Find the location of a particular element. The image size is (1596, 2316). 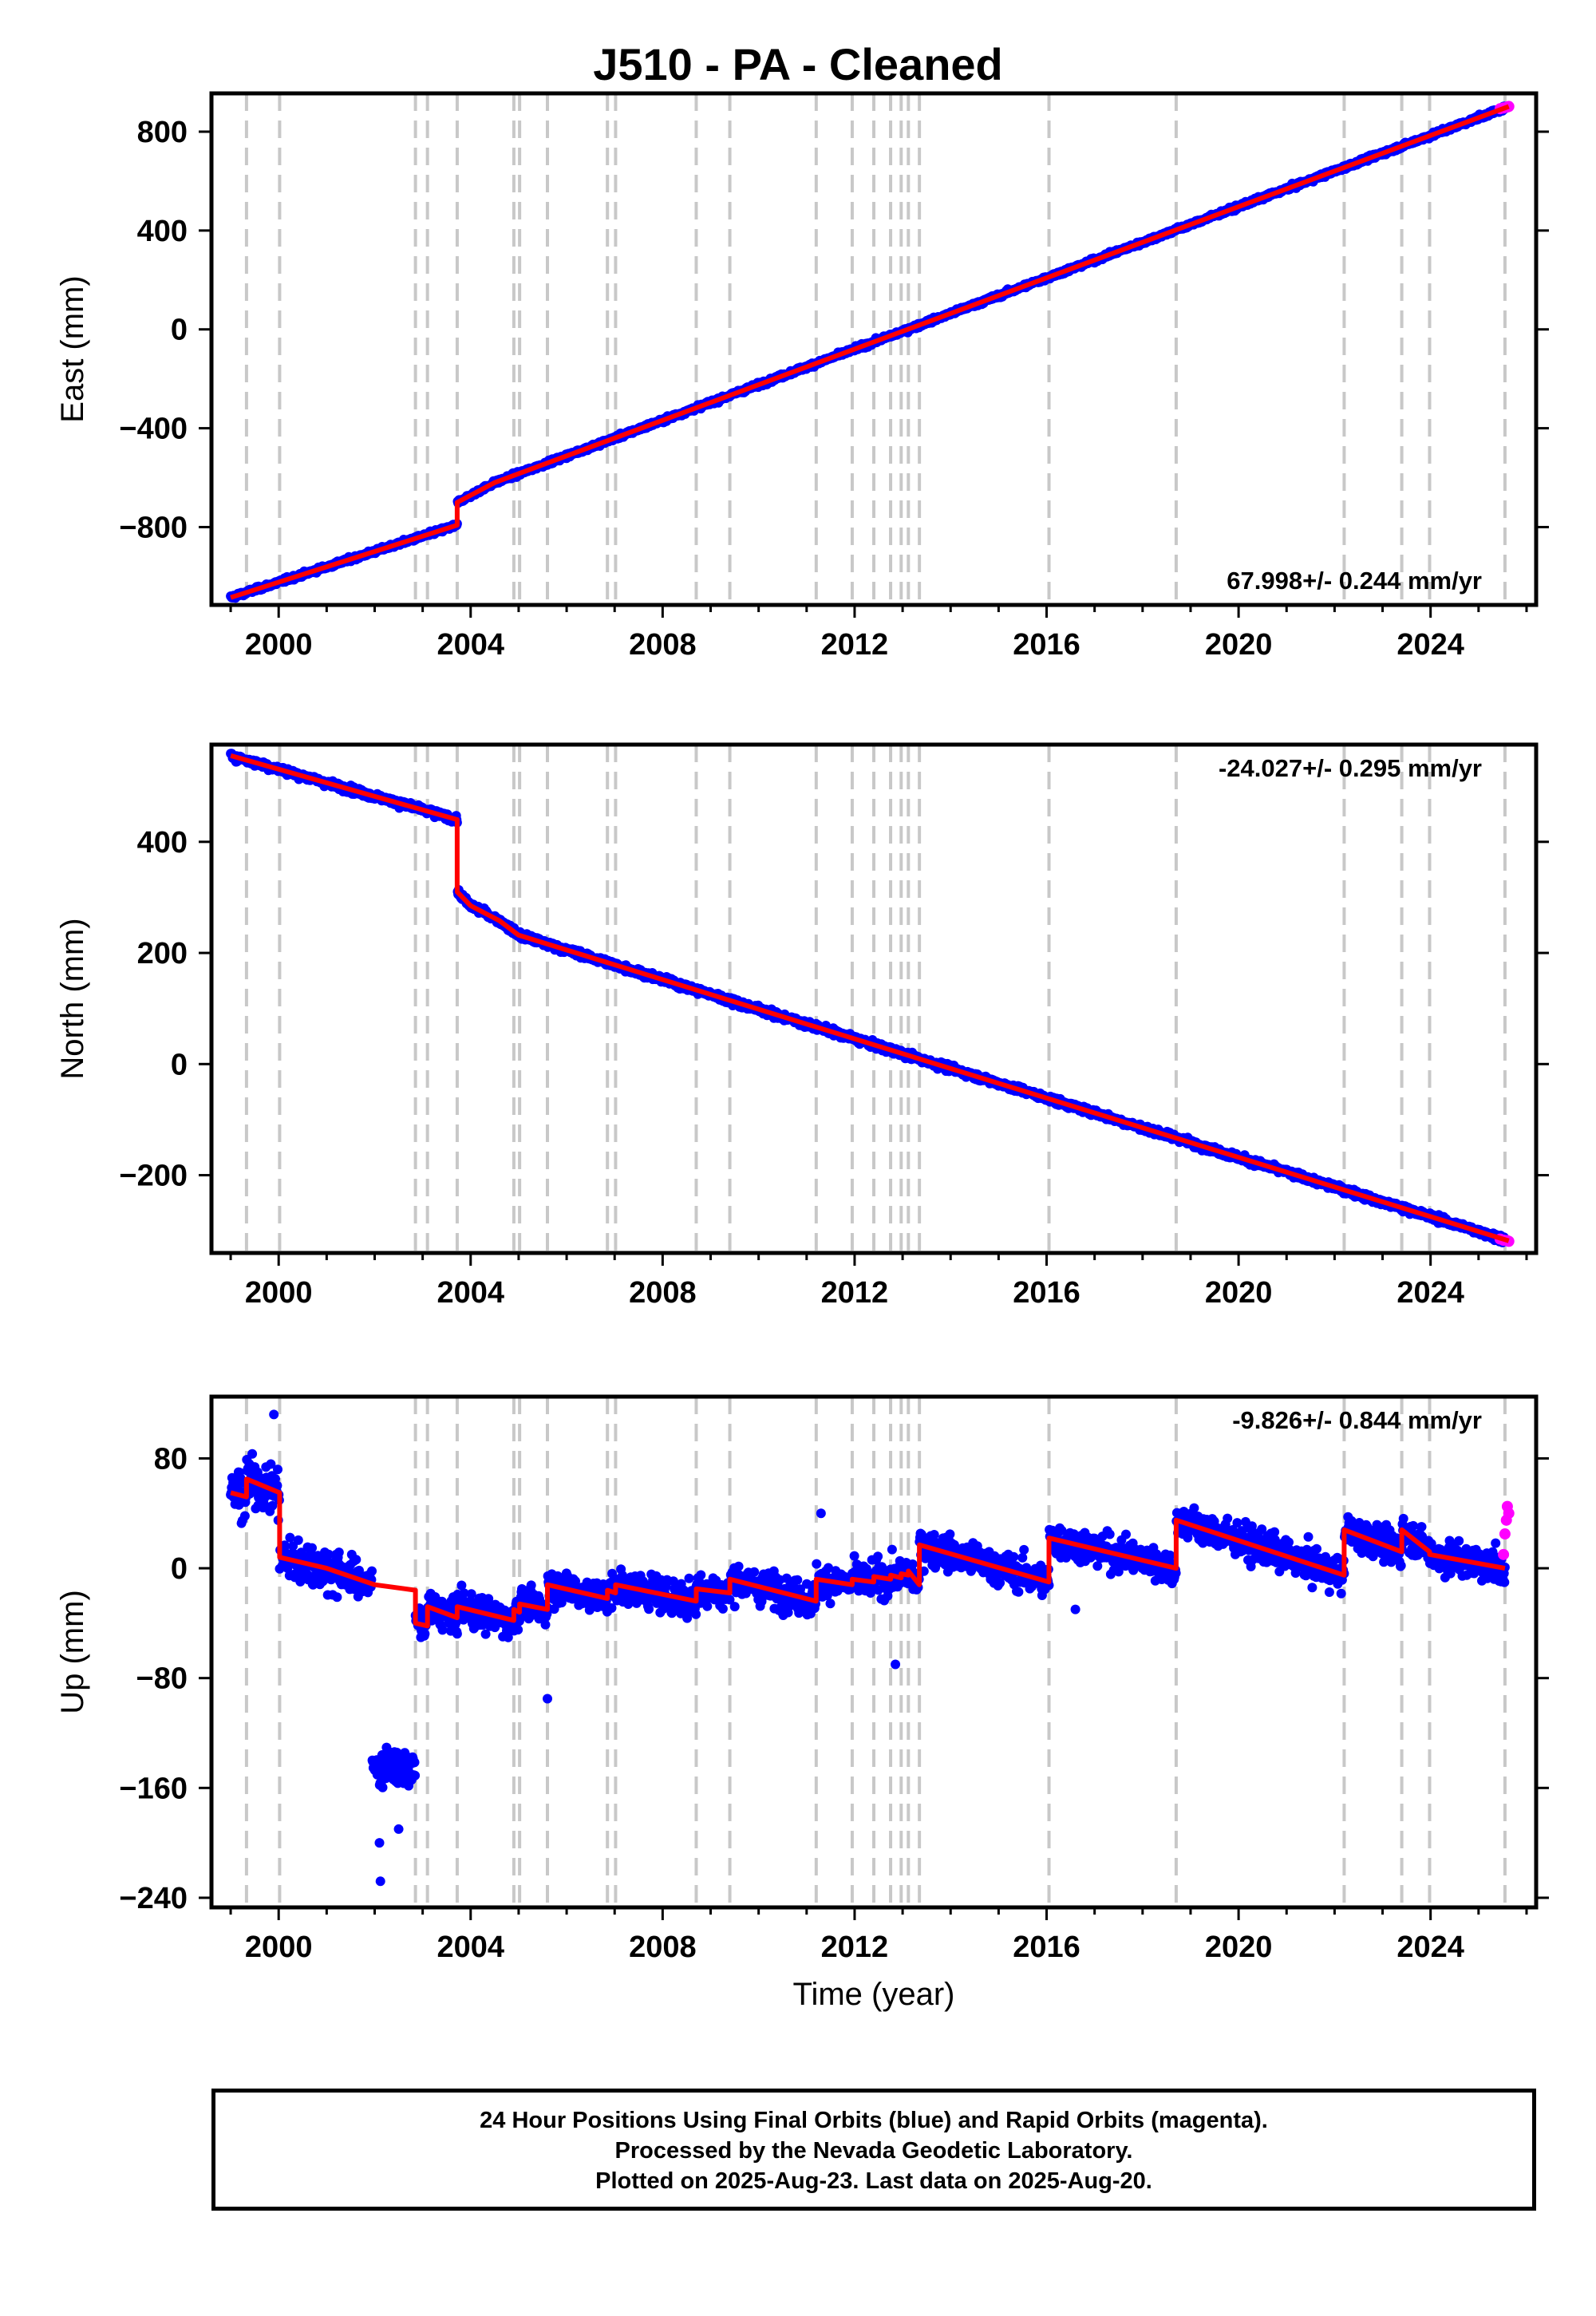

y-axis-label: East (mm) is located at coordinates (72, 348).